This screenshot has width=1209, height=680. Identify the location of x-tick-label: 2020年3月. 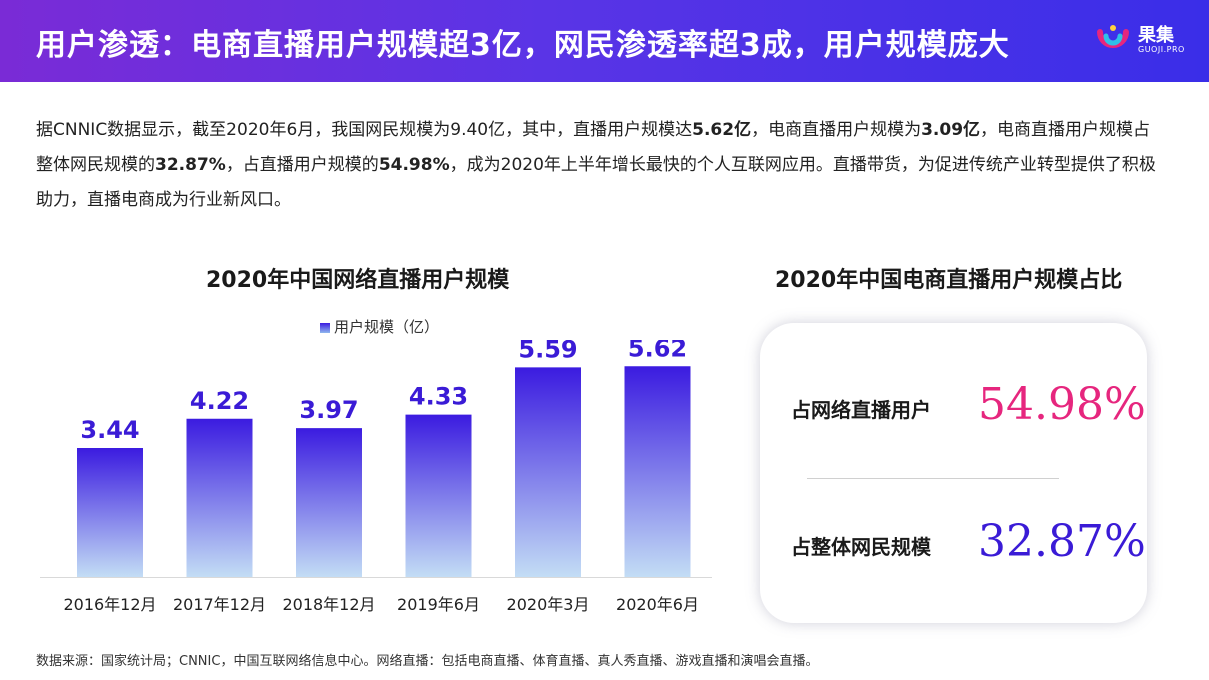
(548, 604).